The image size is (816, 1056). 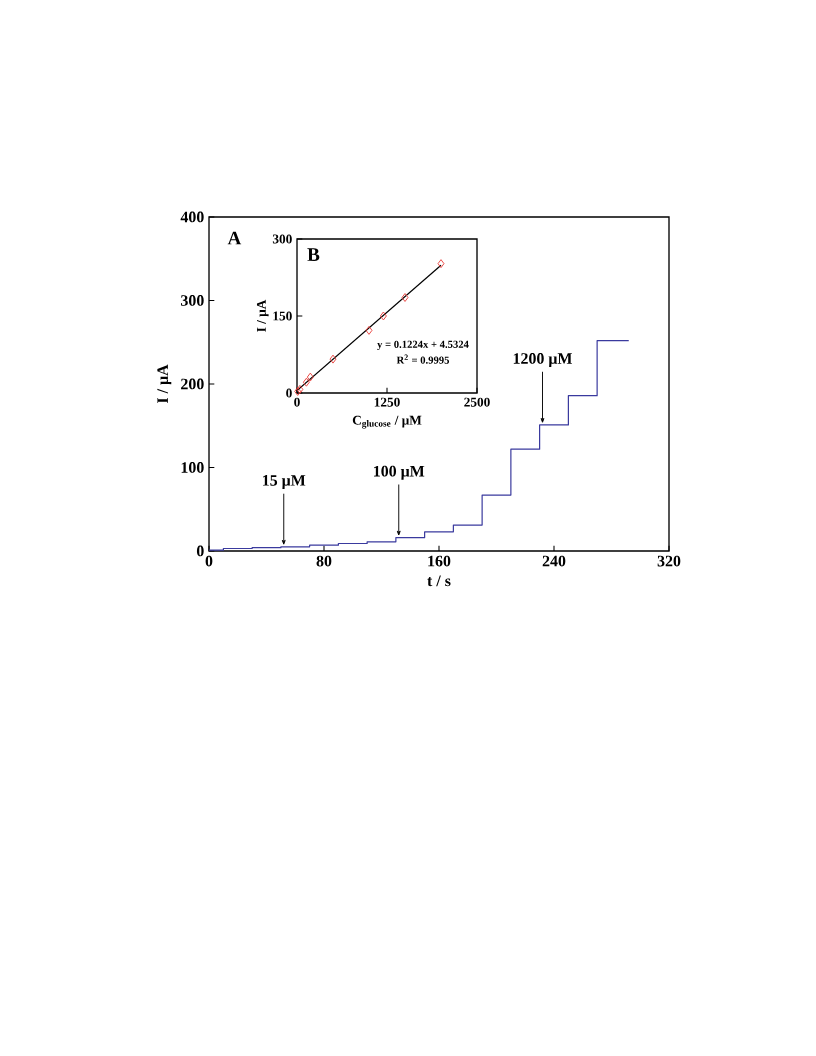 I want to click on y-tick-label: 400, so click(x=192, y=217).